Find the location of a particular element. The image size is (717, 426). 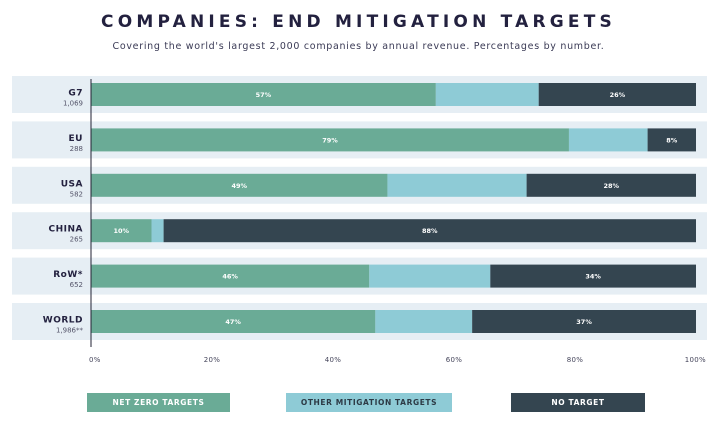

bar-value-label: 88% is located at coordinates (430, 231).